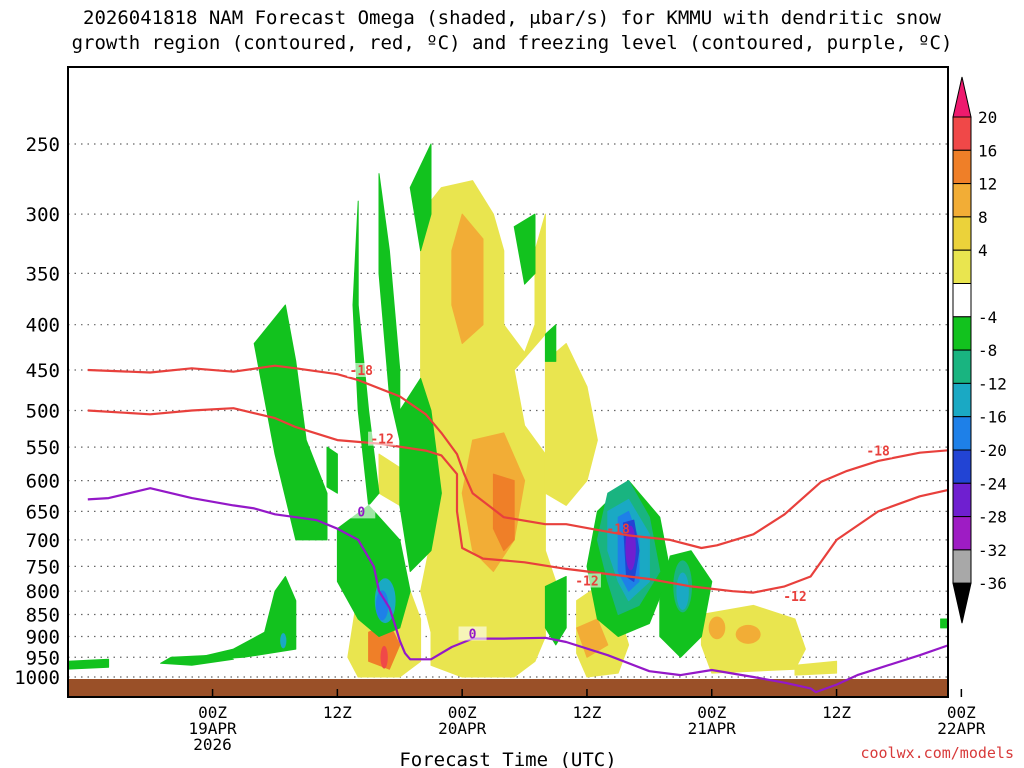 Image resolution: width=1024 pixels, height=768 pixels. What do you see at coordinates (983, 250) in the screenshot?
I see `colorbar-label: 4` at bounding box center [983, 250].